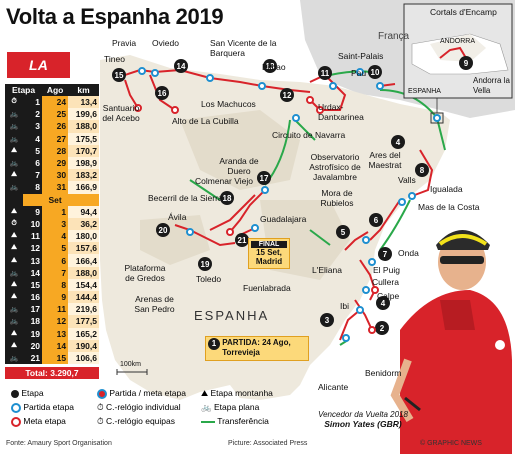 The width and height of the screenshot is (515, 454). I want to click on table-cell-stage: 19, so click(33, 333).